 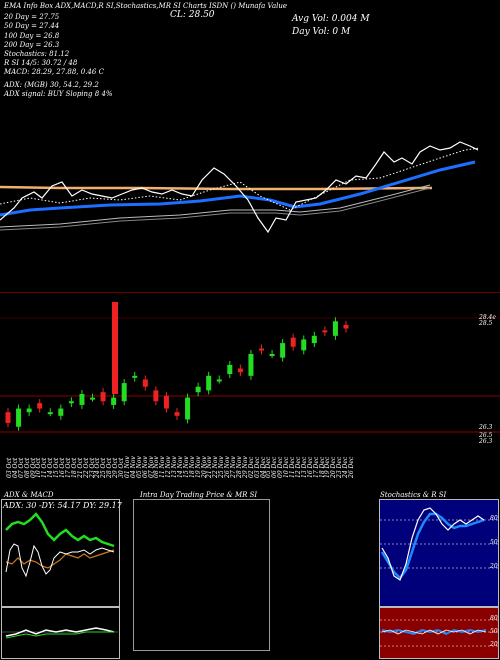 I want to click on price-axis-bottom-3: 26.3, so click(x=486, y=441).